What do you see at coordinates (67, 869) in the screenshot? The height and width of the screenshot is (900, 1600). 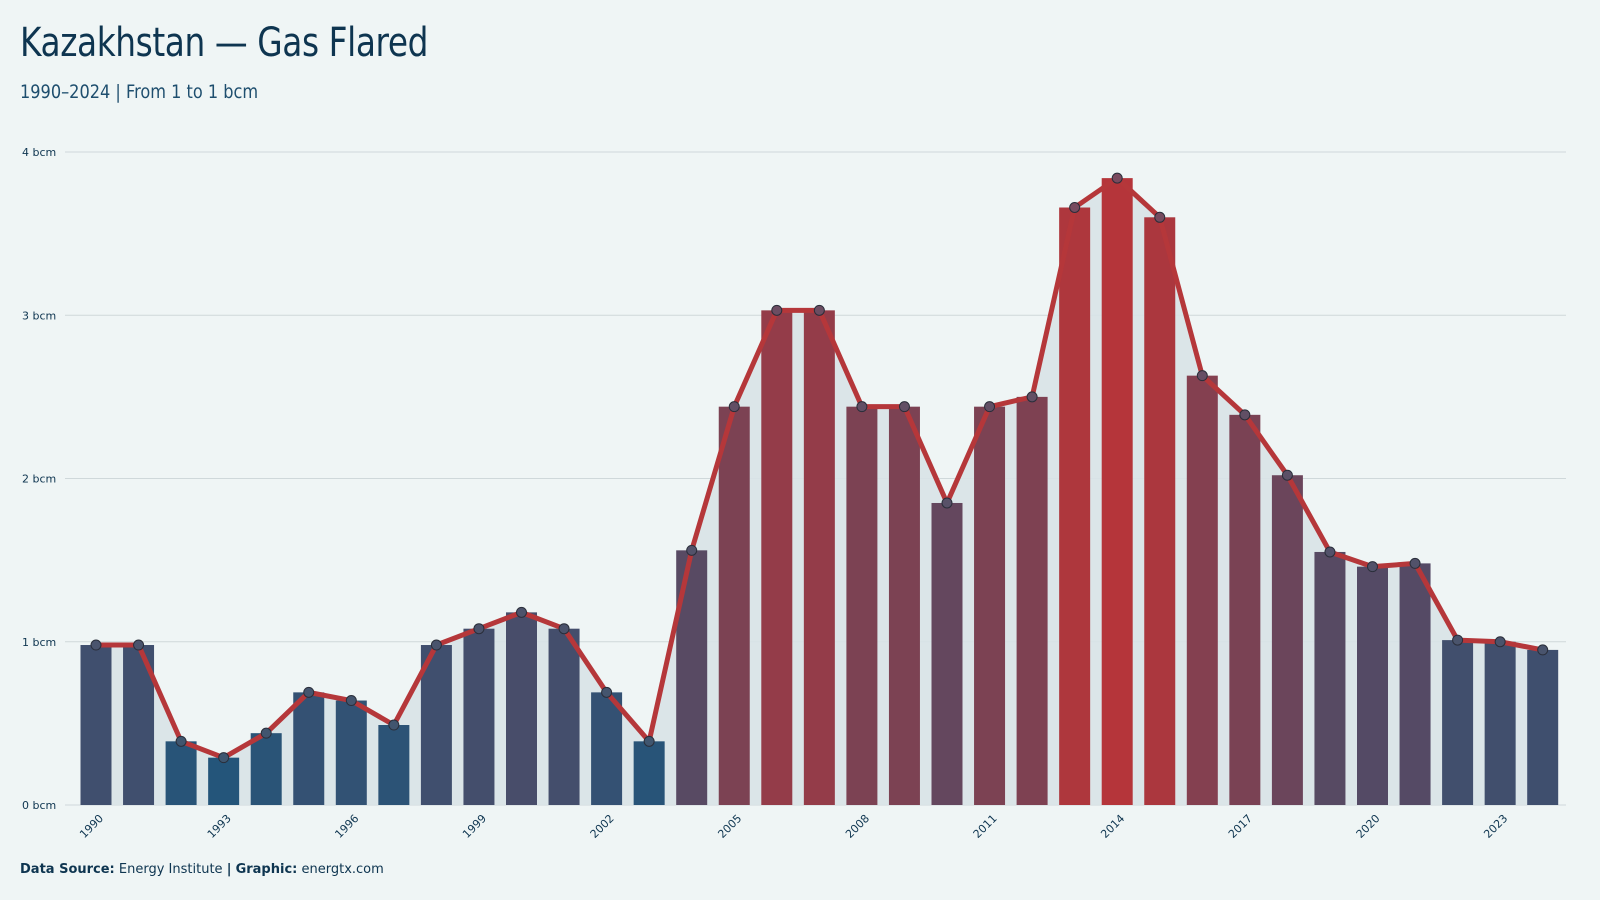 I see `source-label: Data Source:` at bounding box center [67, 869].